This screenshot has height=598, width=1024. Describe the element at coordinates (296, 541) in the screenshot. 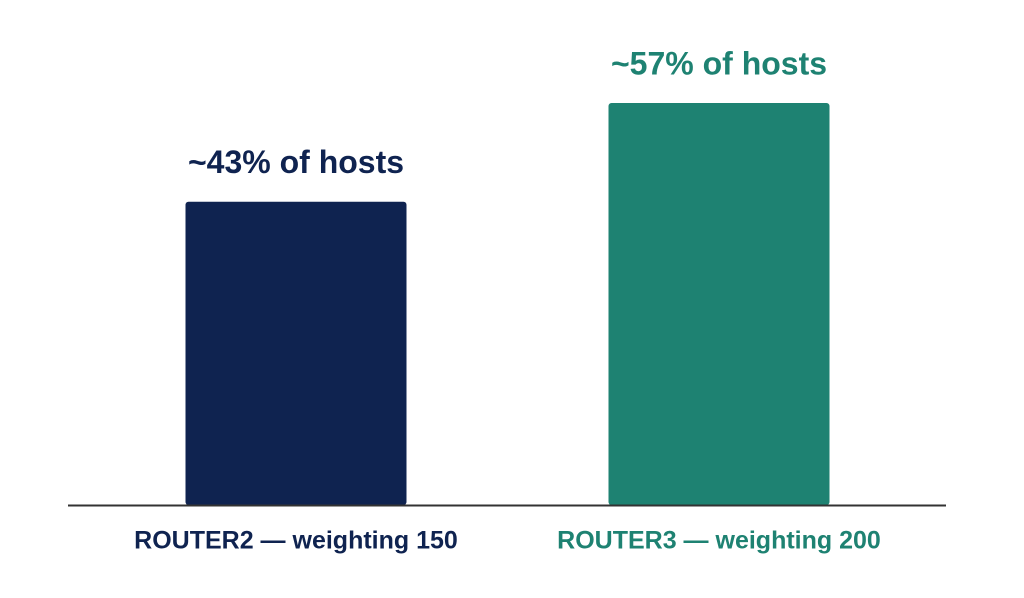

I see `category-label: ROUTER2 — weighting 150` at that location.